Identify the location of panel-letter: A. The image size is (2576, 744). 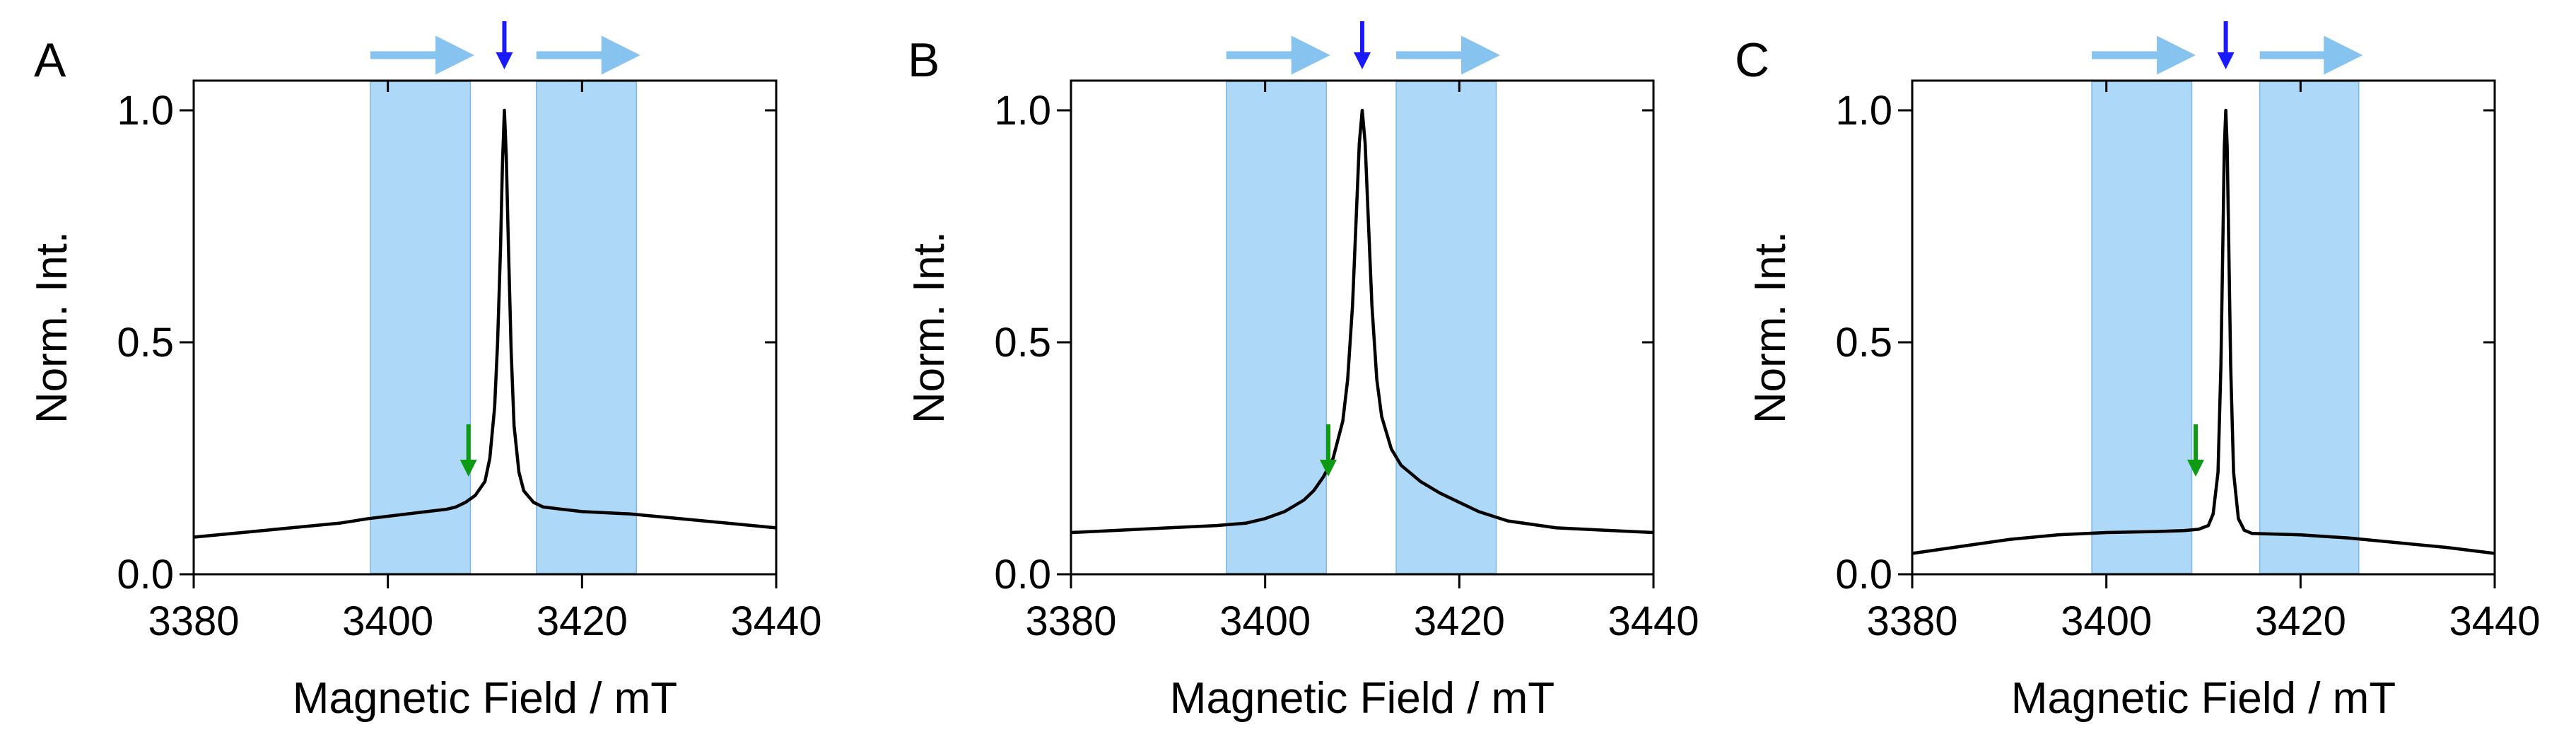
(50, 60).